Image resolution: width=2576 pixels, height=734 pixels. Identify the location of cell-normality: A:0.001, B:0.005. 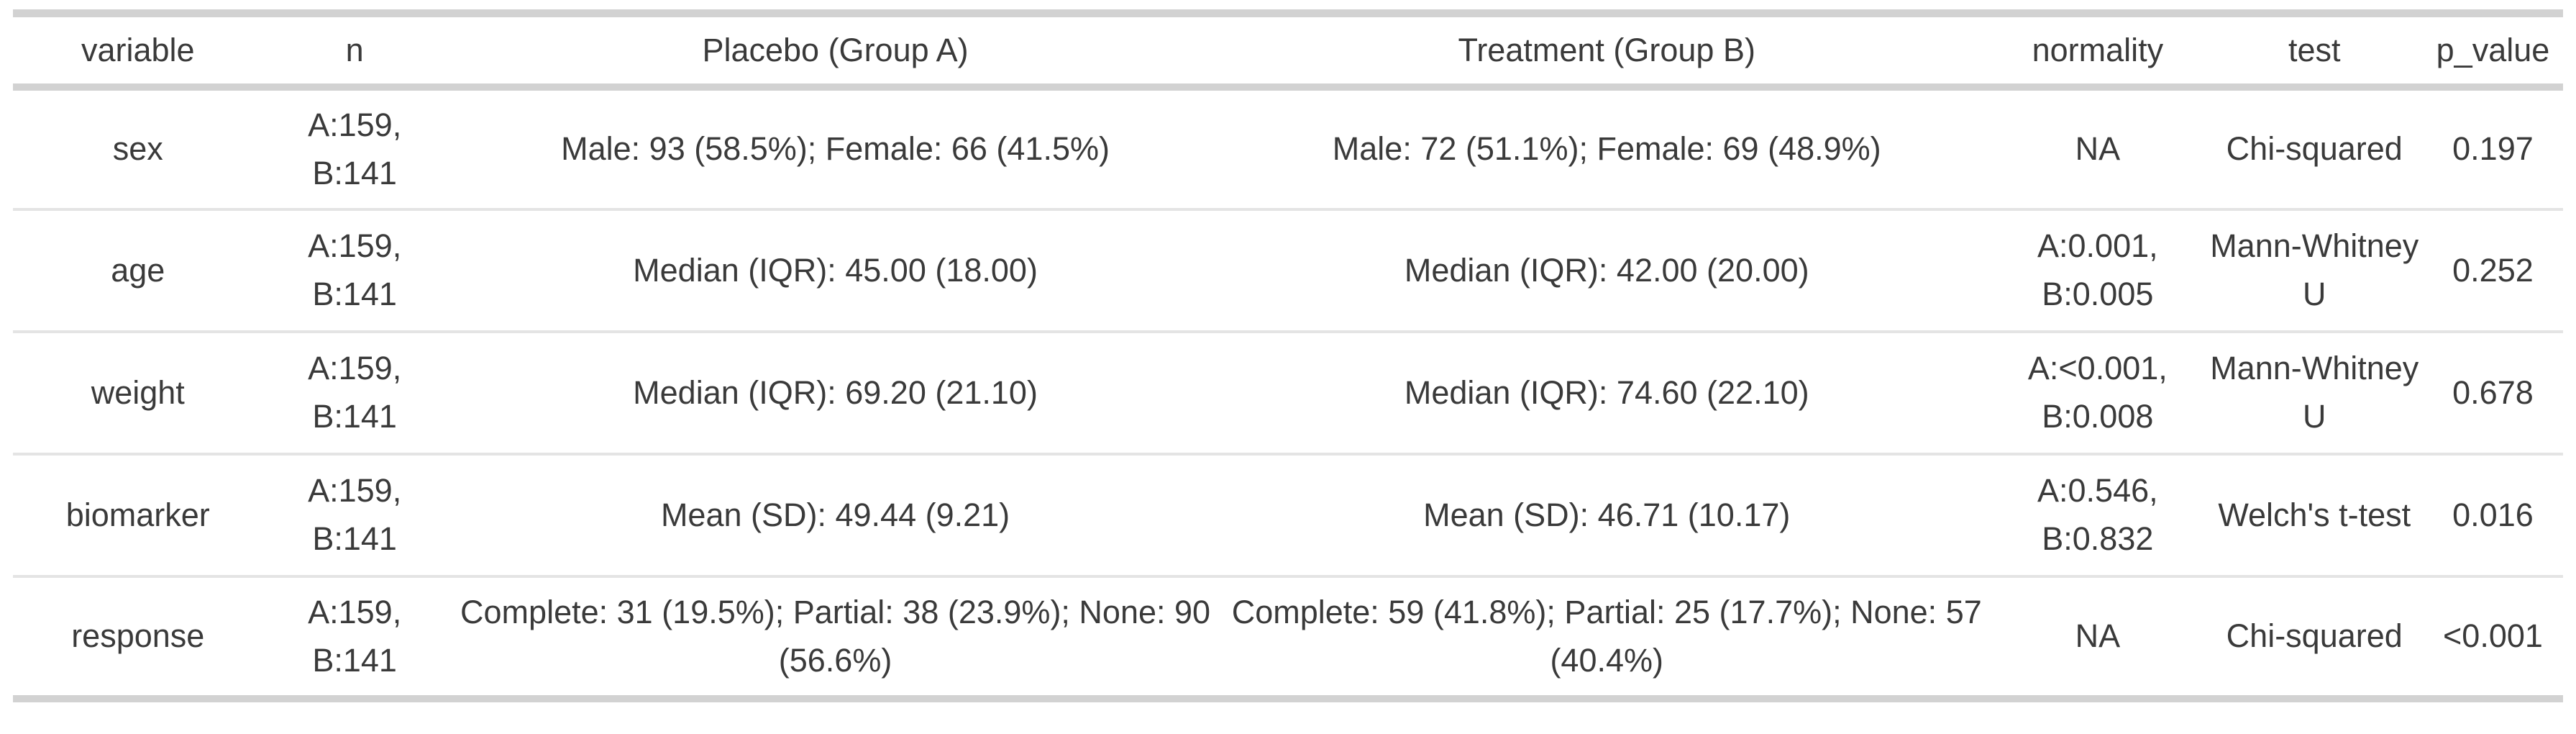
(2097, 269).